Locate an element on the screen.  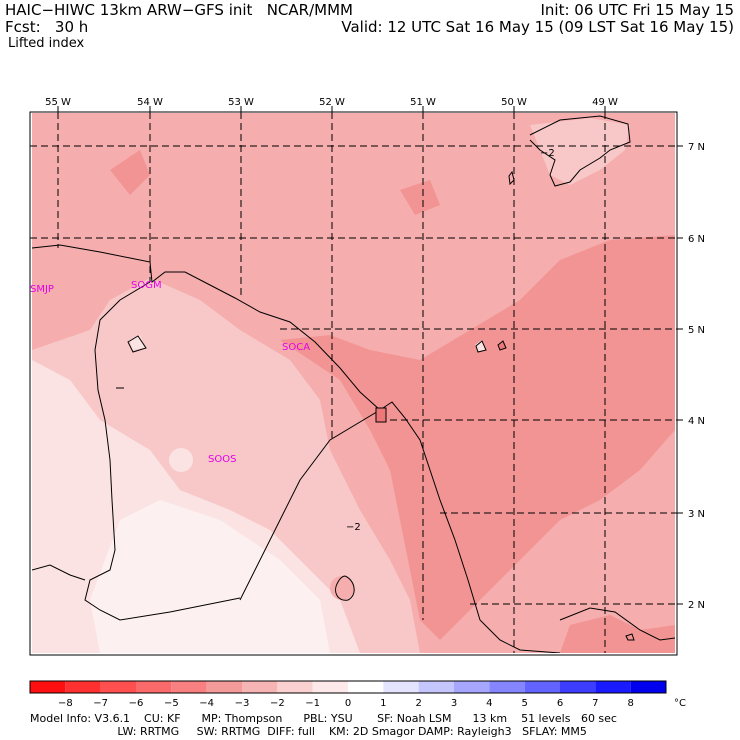
colorbar-tick-label: 5 is located at coordinates (524, 703).